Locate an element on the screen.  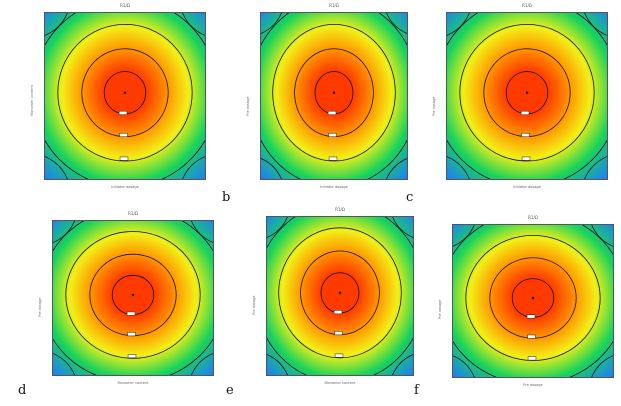
contour-panel-5: R1/Ω Monomer content Pre dosage is located at coordinates (333, 296).